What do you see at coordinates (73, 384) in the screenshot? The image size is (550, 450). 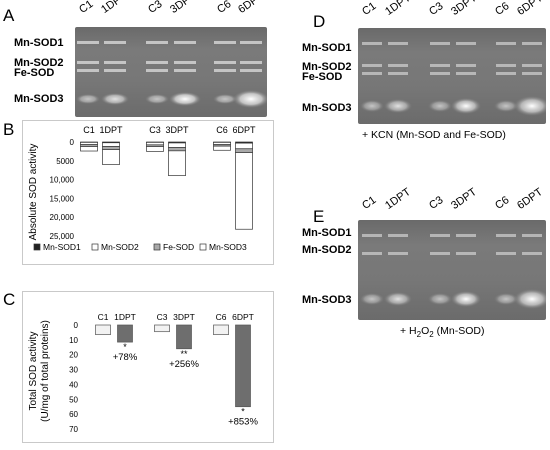 I see `chart-c-tick-label: 40` at bounding box center [73, 384].